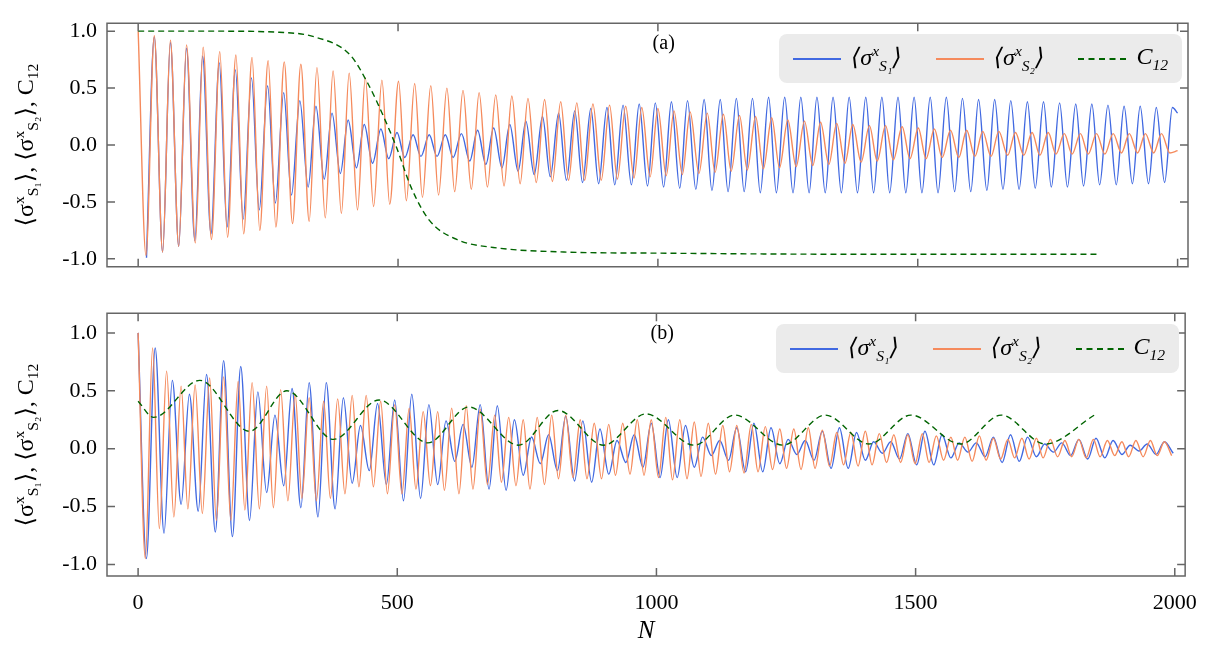 This screenshot has height=648, width=1211. I want to click on x-tick-label: 500, so click(397, 601).